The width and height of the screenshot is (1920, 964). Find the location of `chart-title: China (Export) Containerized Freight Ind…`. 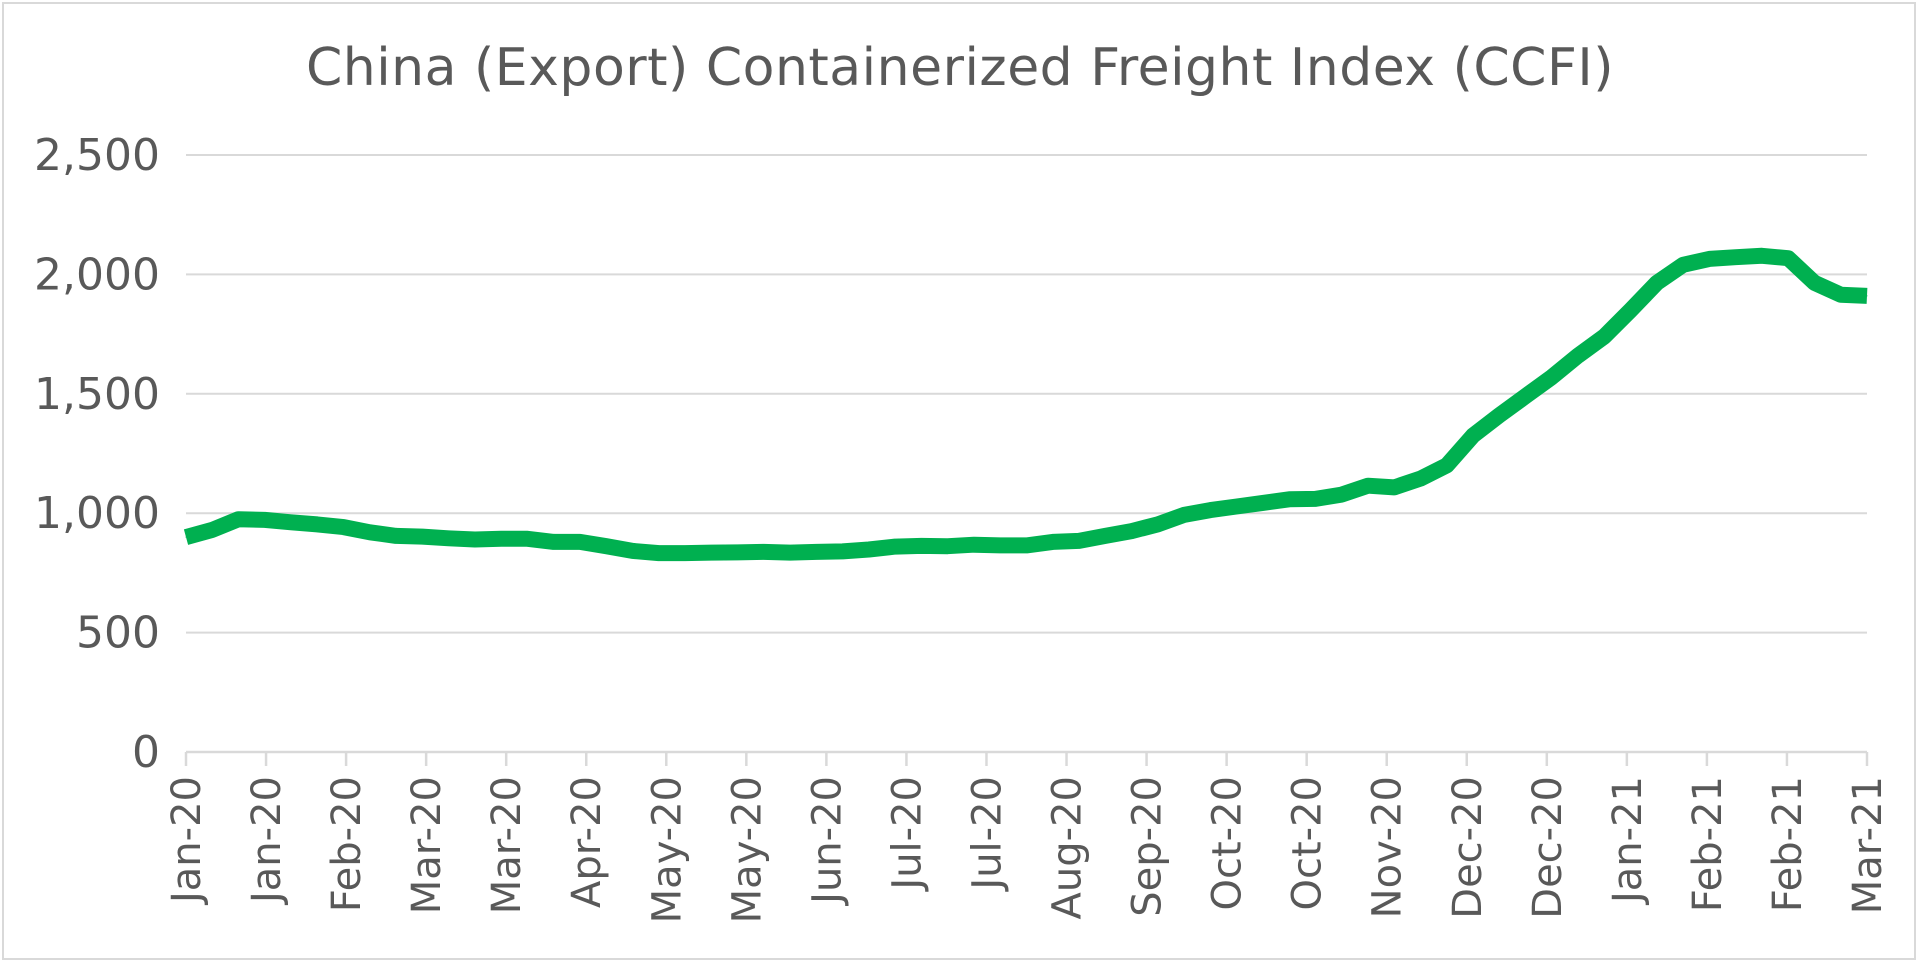

chart-title: China (Export) Containerized Freight Ind… is located at coordinates (960, 68).